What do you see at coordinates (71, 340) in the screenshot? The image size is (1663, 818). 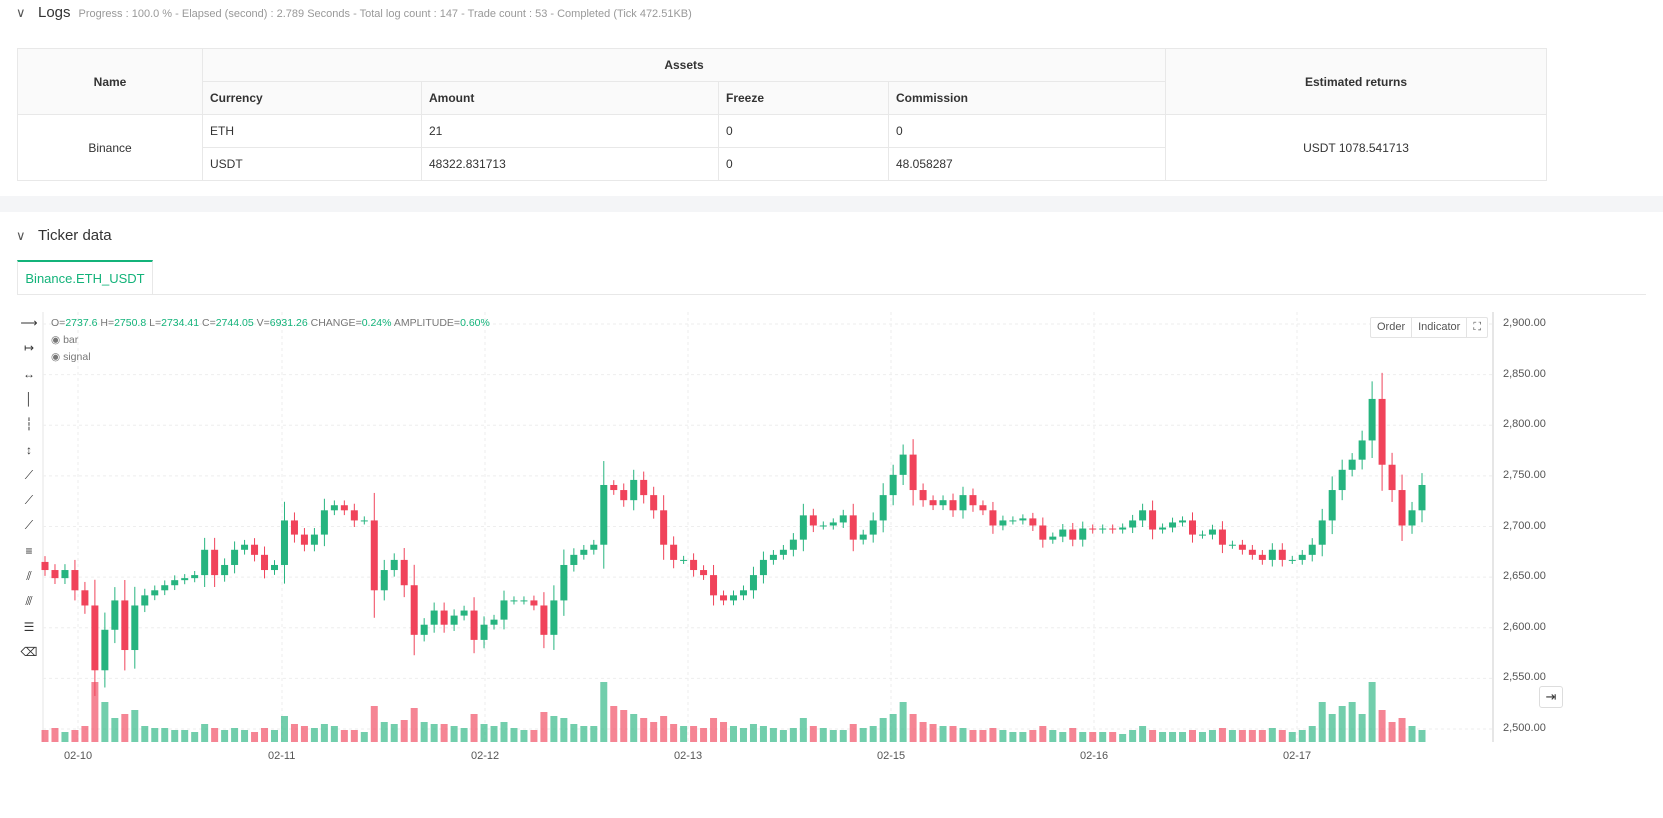 I see `series-label: bar` at bounding box center [71, 340].